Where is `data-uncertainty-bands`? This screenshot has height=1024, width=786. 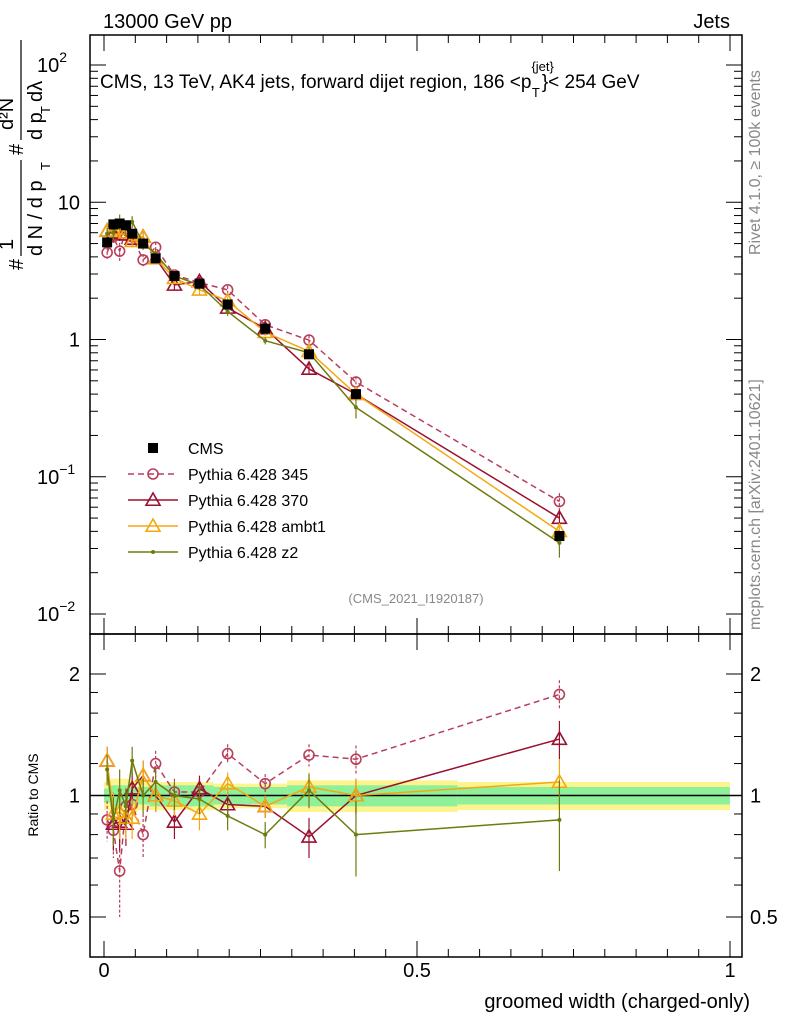 data-uncertainty-bands is located at coordinates (416, 796).